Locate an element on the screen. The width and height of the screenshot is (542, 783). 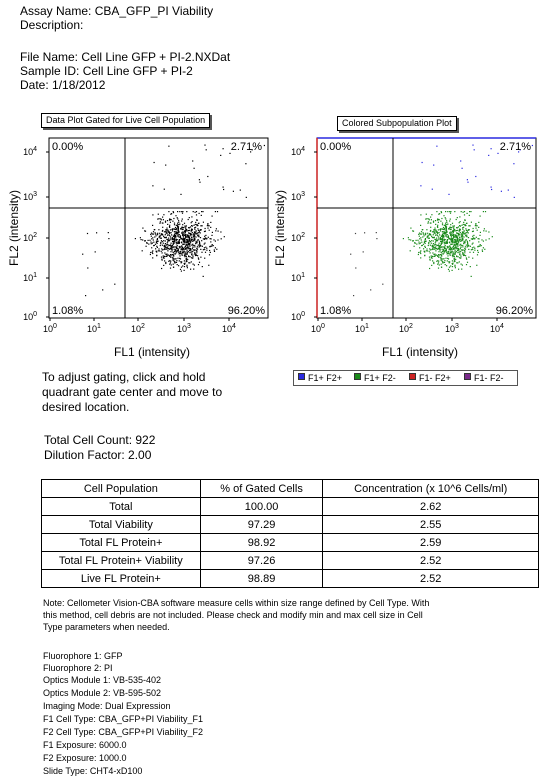
legend-item-f1n-f2p: F1- F2+ is located at coordinates (430, 378).